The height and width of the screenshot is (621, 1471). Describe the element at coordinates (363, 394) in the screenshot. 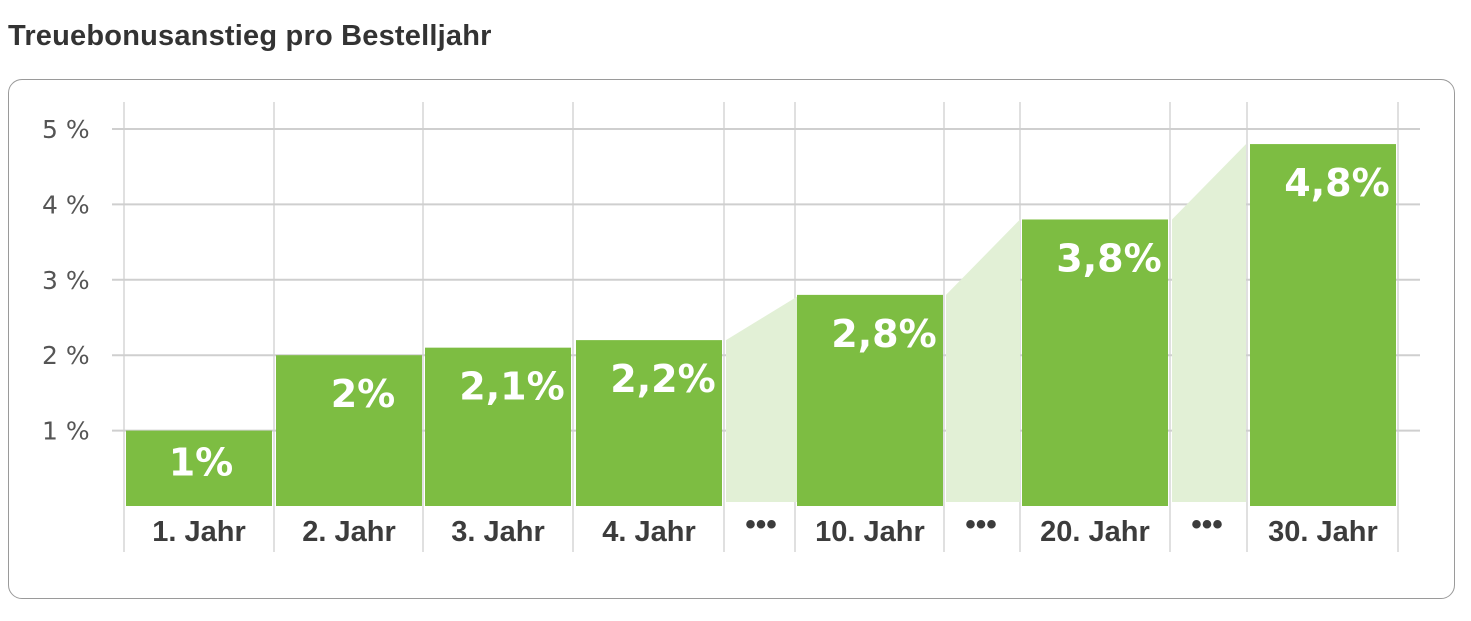

I see `data-label: 2%` at that location.